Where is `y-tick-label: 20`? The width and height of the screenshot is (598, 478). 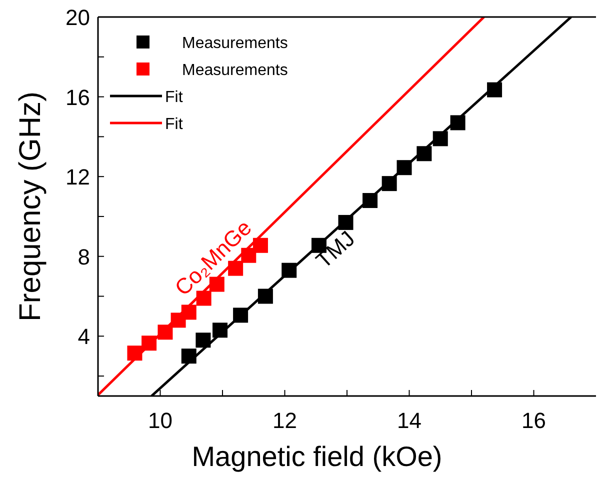
y-tick-label: 20 is located at coordinates (78, 17).